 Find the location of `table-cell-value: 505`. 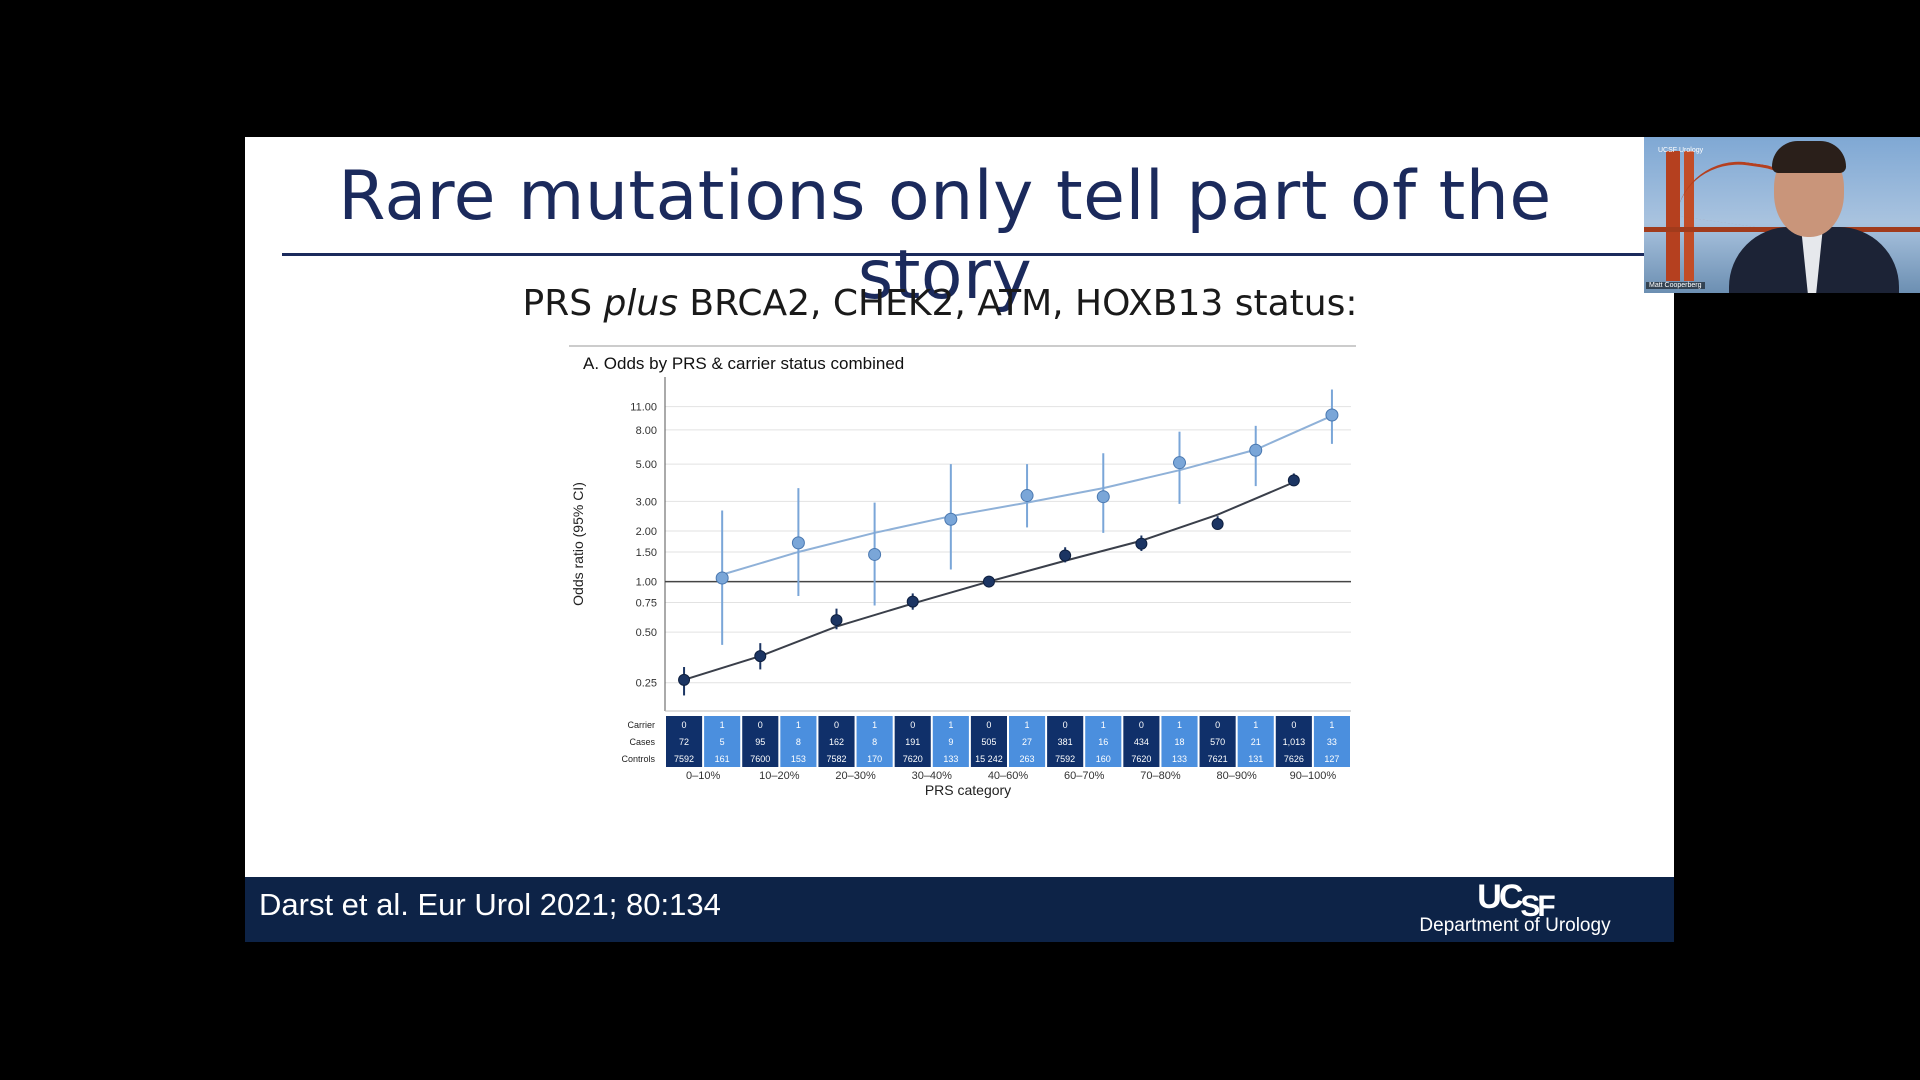

table-cell-value: 505 is located at coordinates (988, 742).